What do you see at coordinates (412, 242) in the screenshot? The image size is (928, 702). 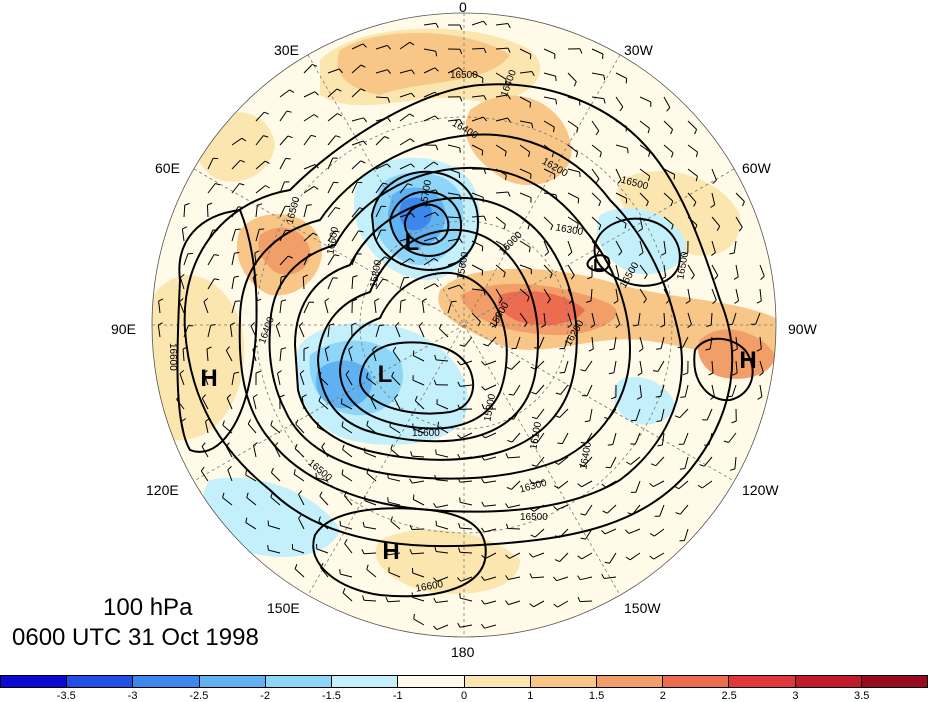 I see `low-center-label: L` at bounding box center [412, 242].